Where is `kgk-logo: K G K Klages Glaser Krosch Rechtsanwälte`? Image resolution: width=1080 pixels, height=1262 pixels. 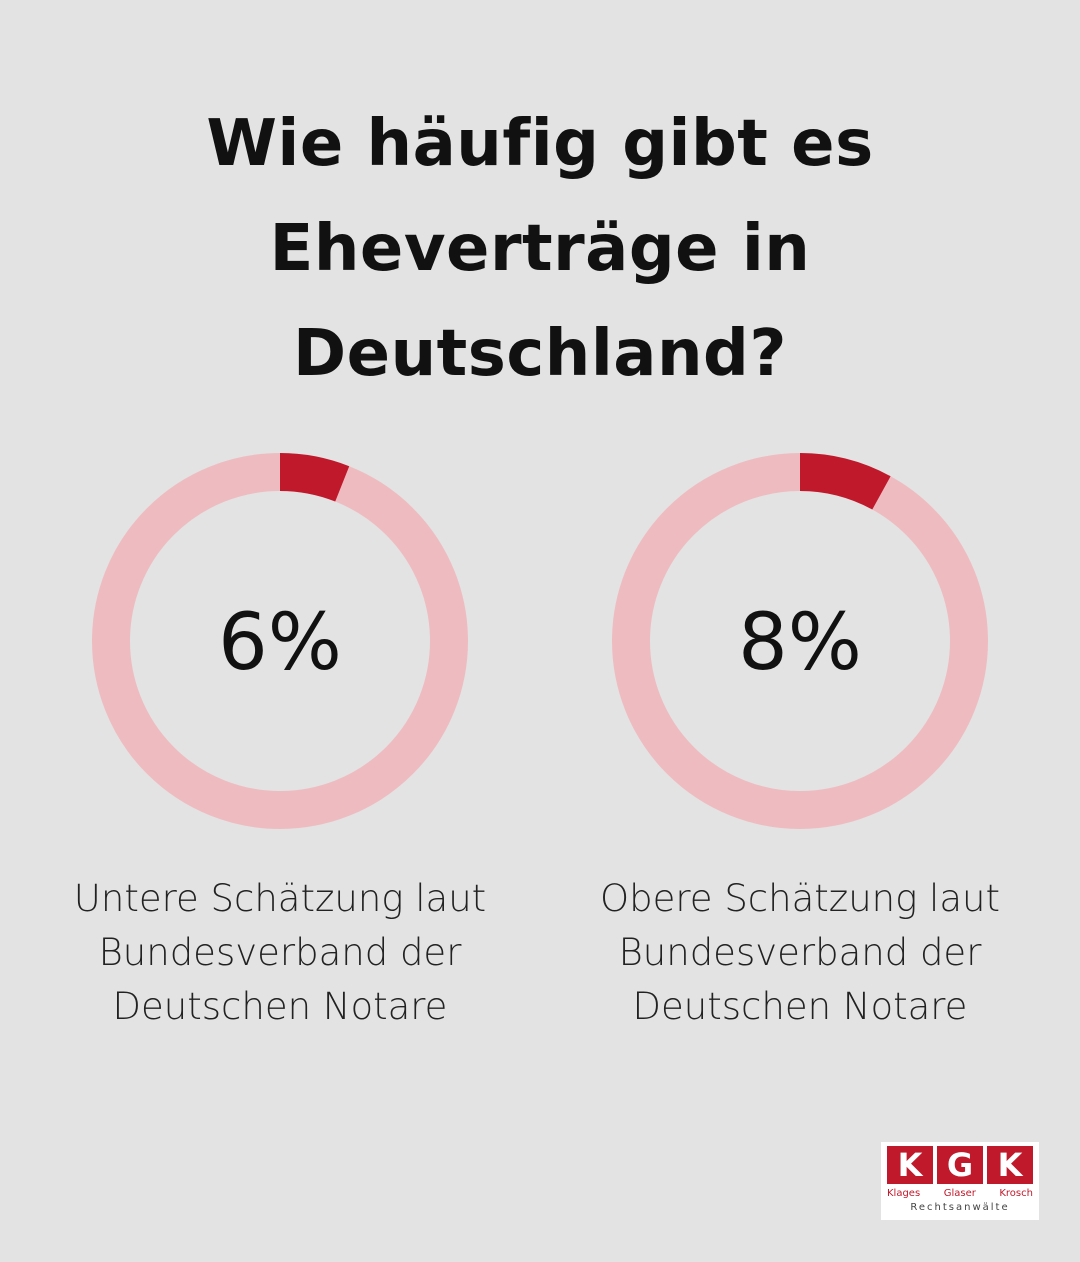 kgk-logo: K G K Klages Glaser Krosch Rechtsanwälte is located at coordinates (960, 1181).